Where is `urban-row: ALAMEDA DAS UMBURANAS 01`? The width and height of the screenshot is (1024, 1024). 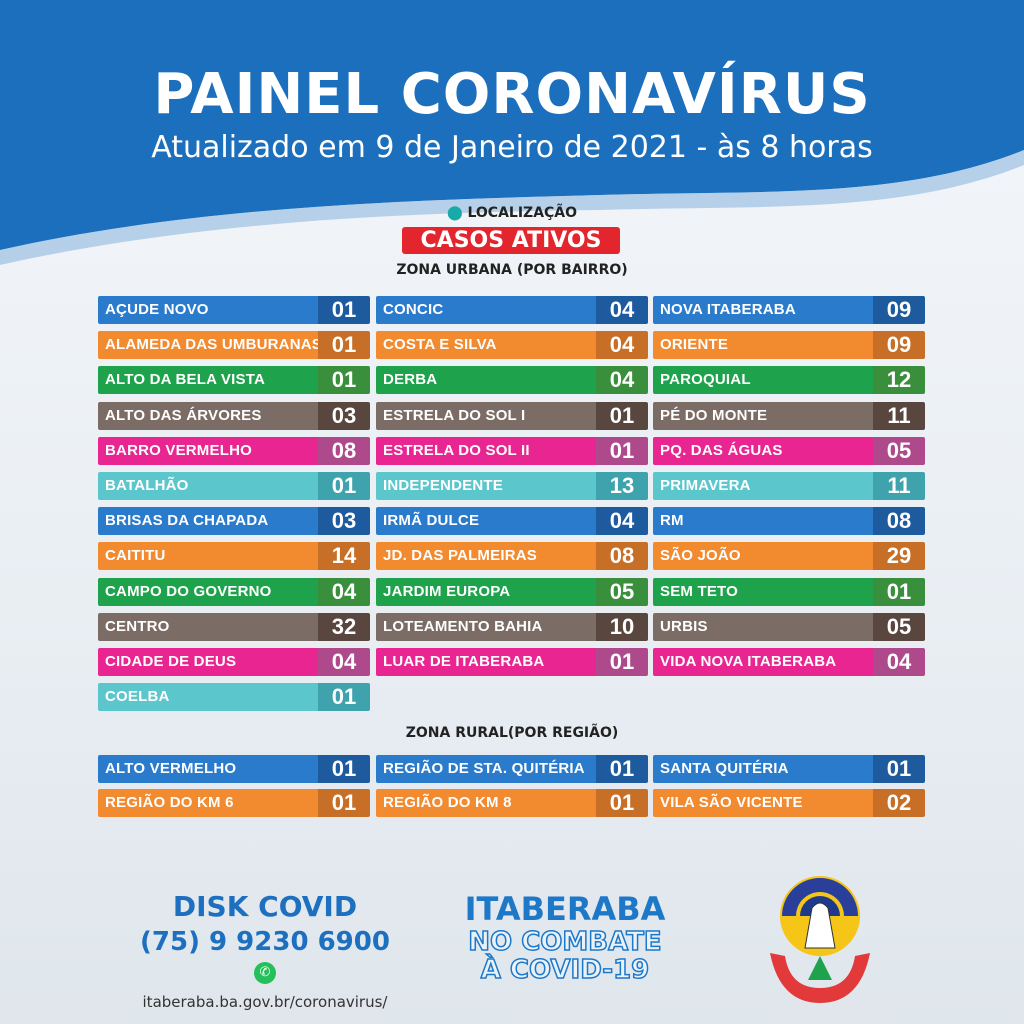 urban-row: ALAMEDA DAS UMBURANAS 01 is located at coordinates (234, 345).